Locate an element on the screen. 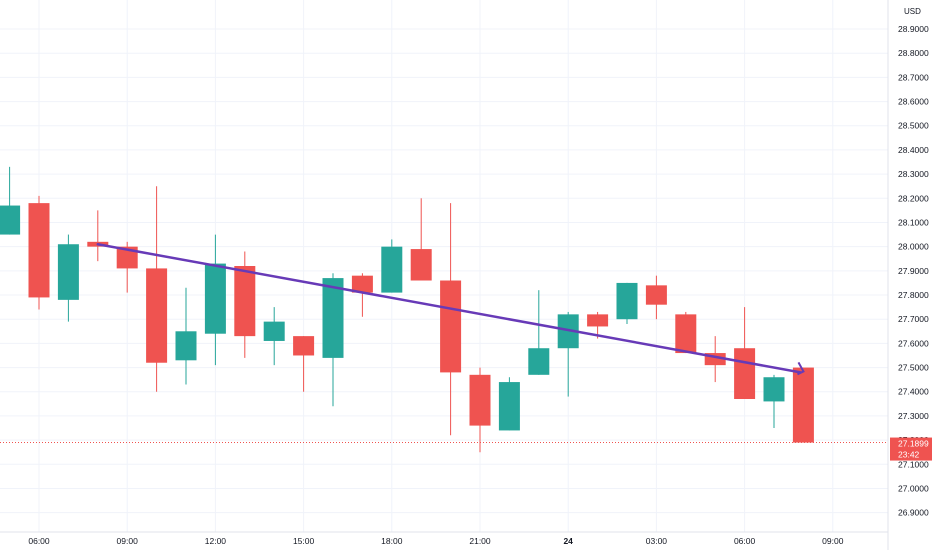 The image size is (932, 550). price-tick-label: 28.7000 is located at coordinates (913, 77).